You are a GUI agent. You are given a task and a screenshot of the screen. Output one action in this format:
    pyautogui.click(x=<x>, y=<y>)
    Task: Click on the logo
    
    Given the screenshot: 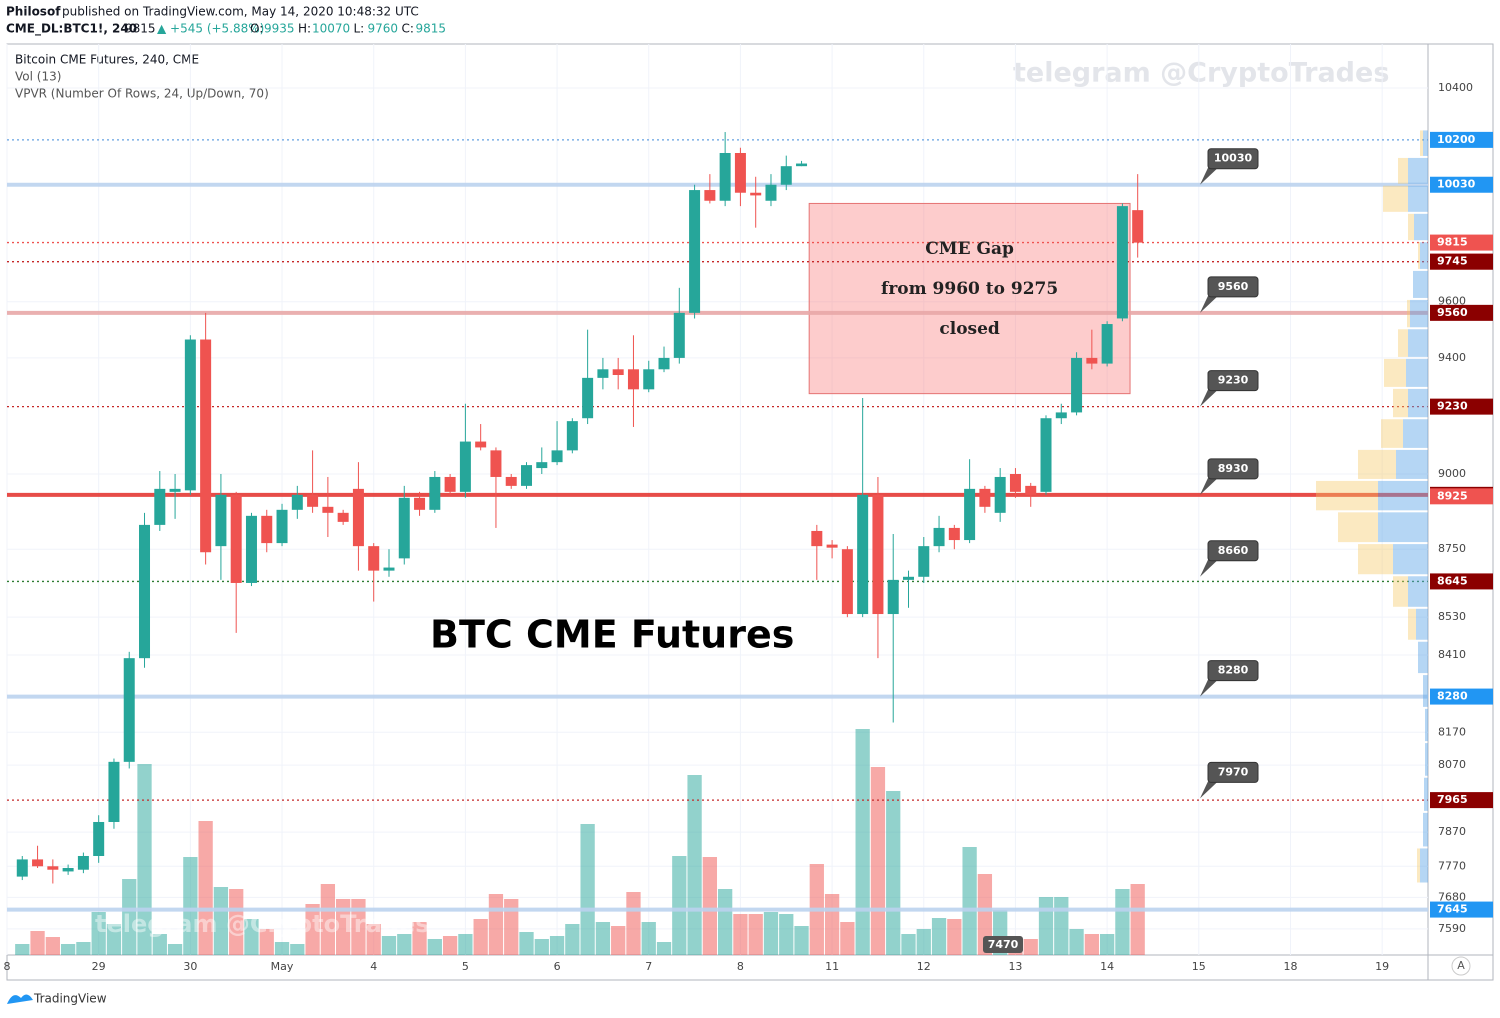 What is the action you would take?
    pyautogui.click(x=20, y=999)
    